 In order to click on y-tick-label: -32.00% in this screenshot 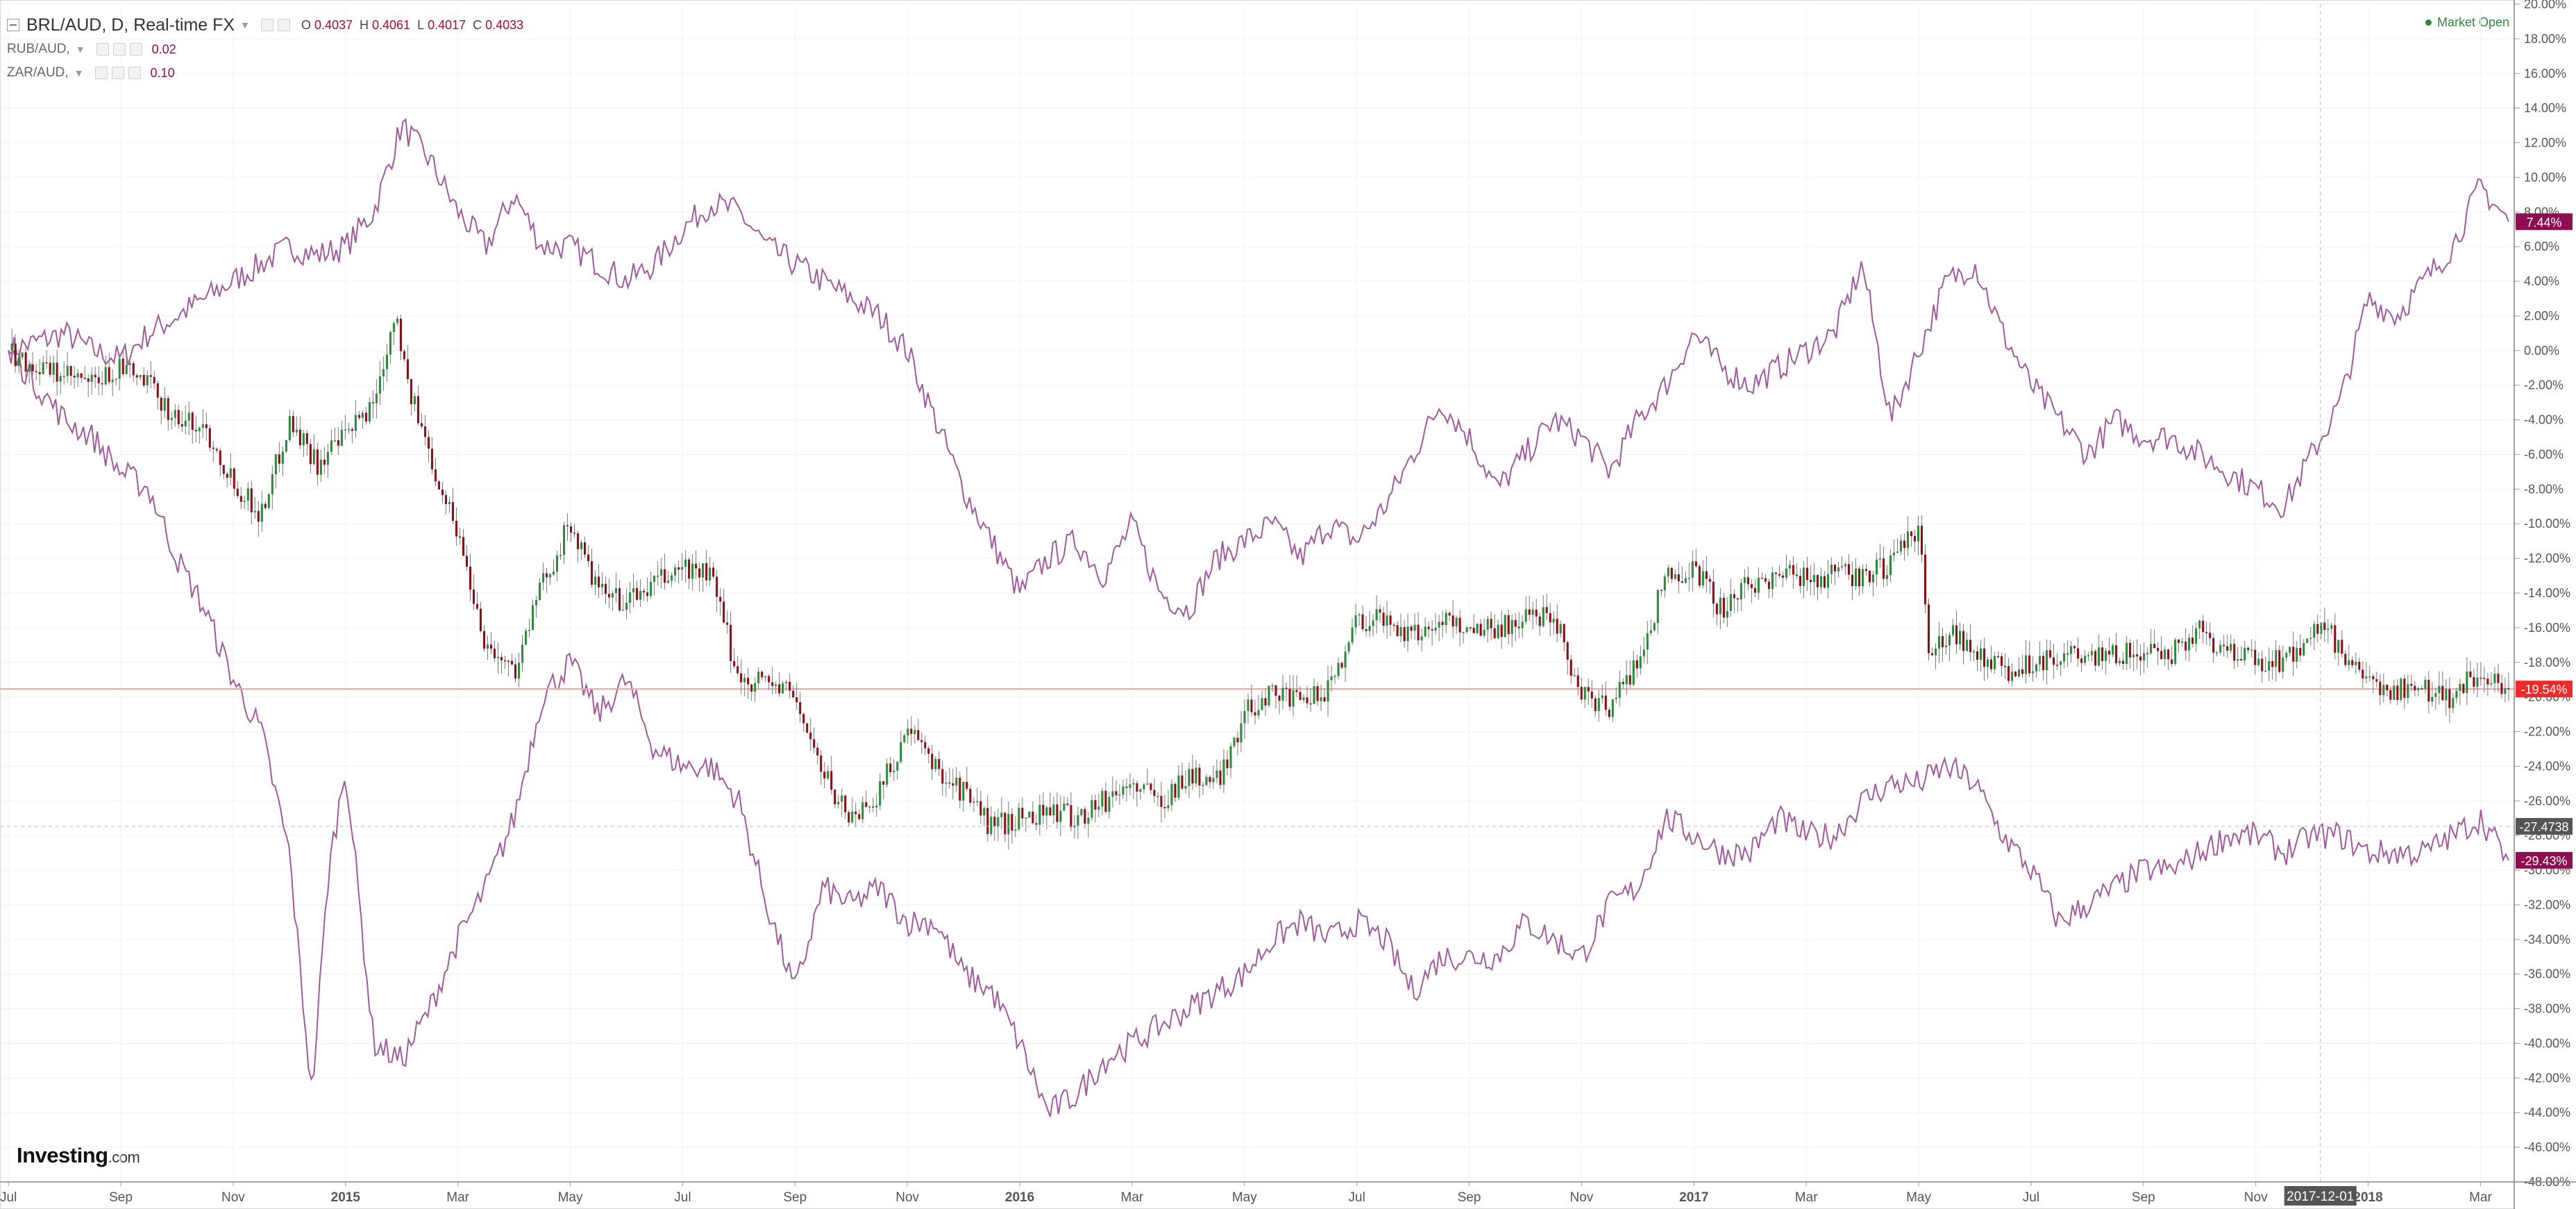, I will do `click(2547, 905)`.